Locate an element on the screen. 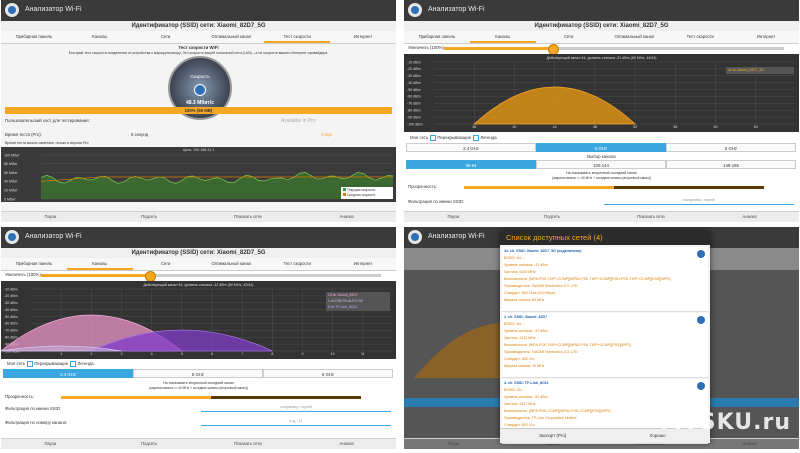 The image size is (800, 453). host-input: Available in Pro is located at coordinates (298, 121).